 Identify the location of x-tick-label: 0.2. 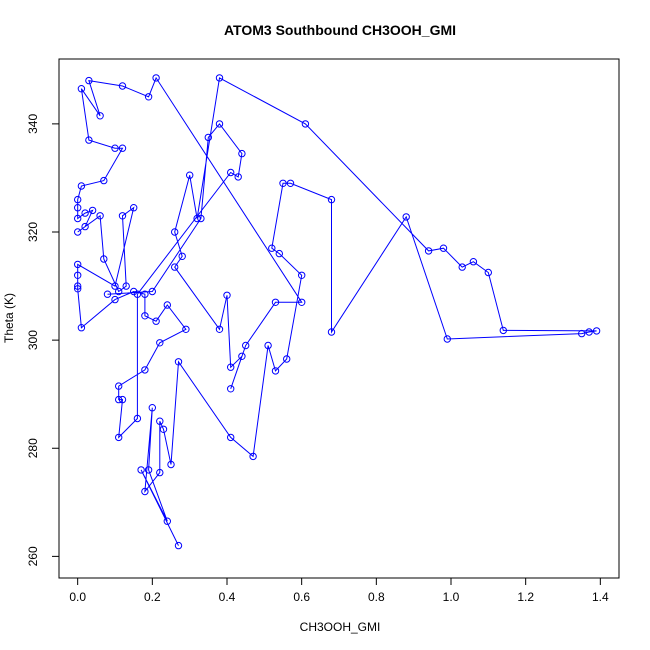
(152, 597).